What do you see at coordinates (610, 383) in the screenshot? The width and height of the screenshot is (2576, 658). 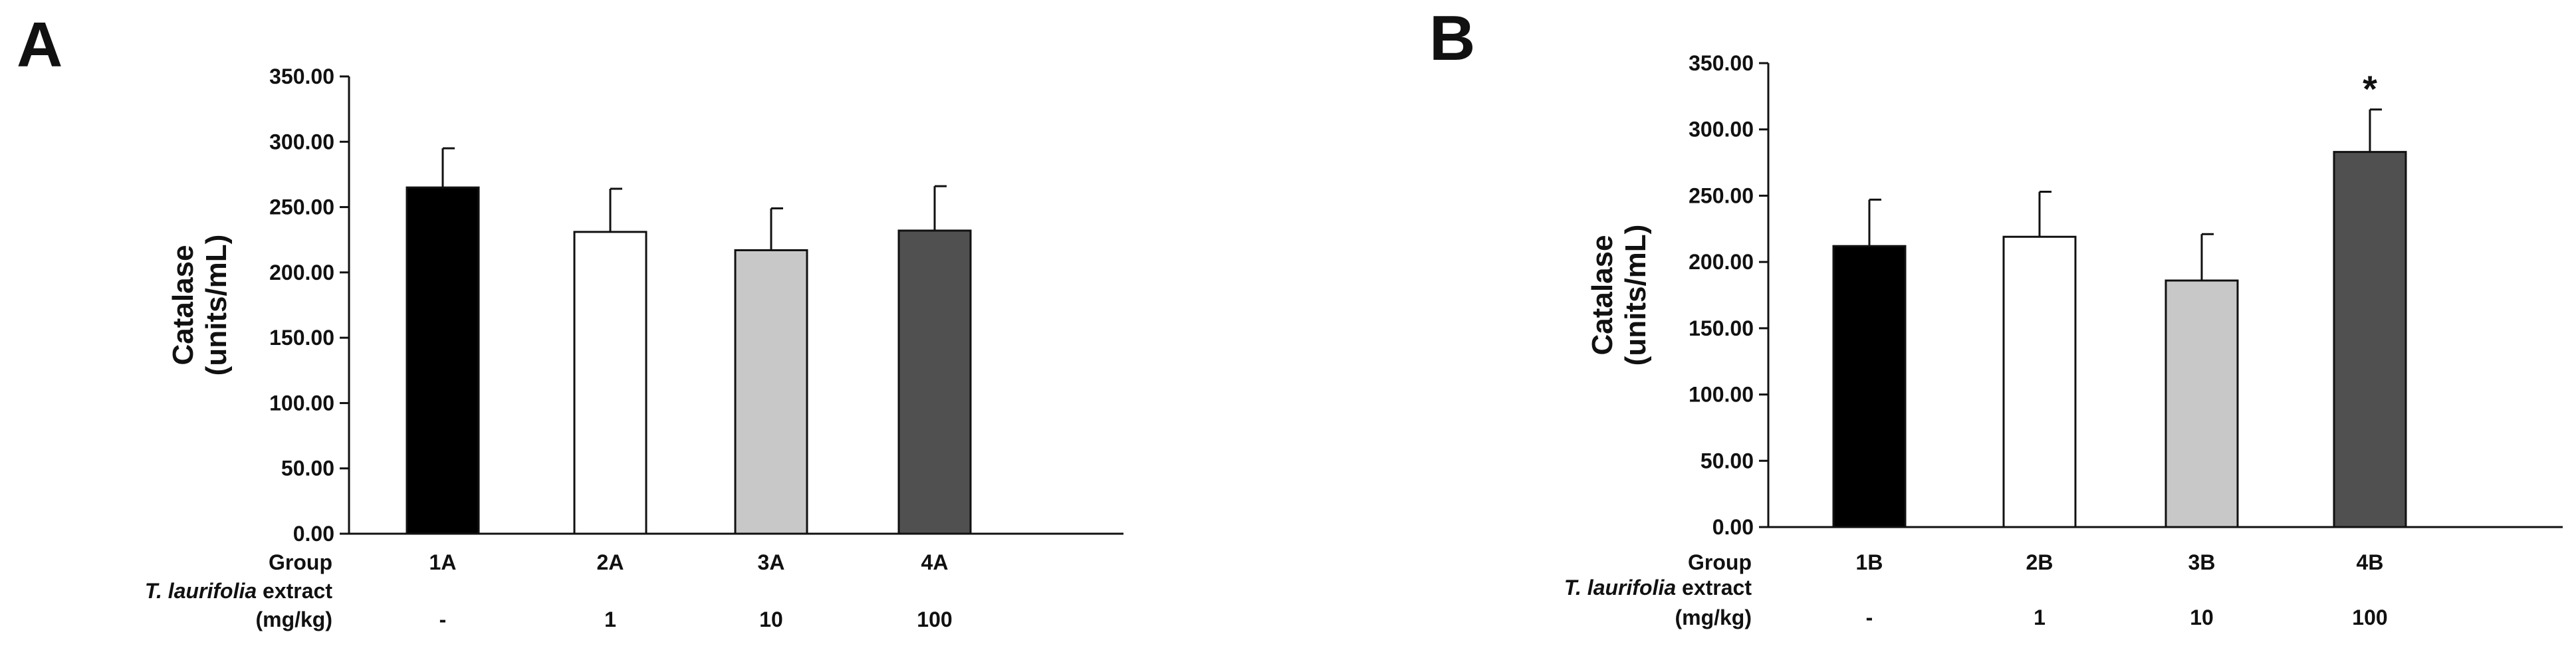 I see `bar-2A` at bounding box center [610, 383].